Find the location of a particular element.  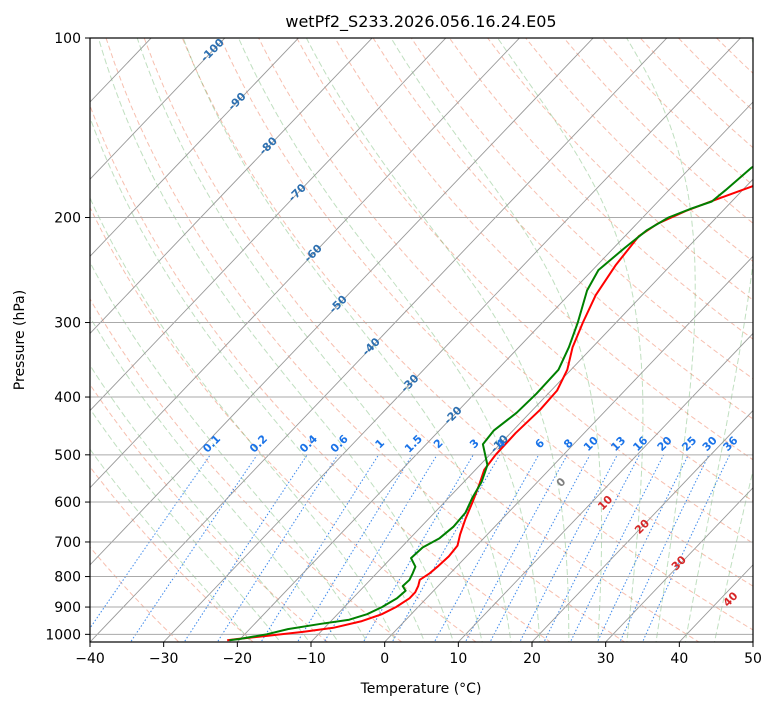

x-tick-label: −30 is located at coordinates (164, 659).